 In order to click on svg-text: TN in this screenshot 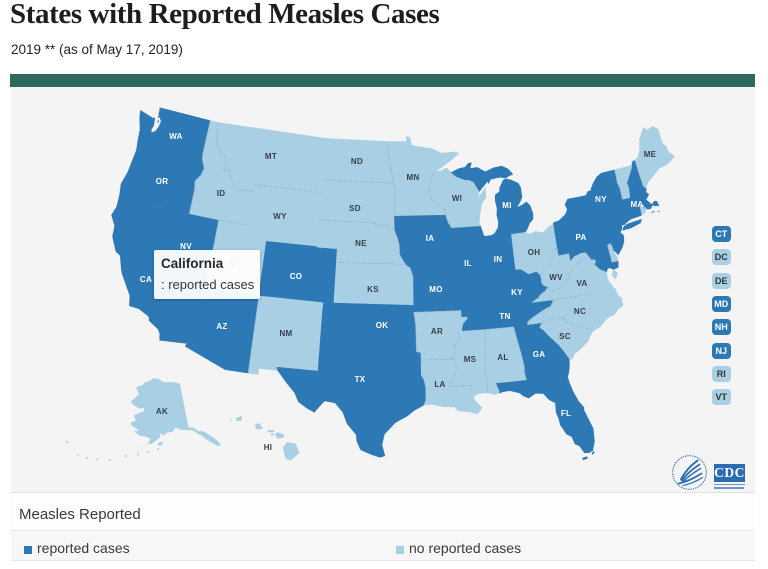, I will do `click(504, 316)`.